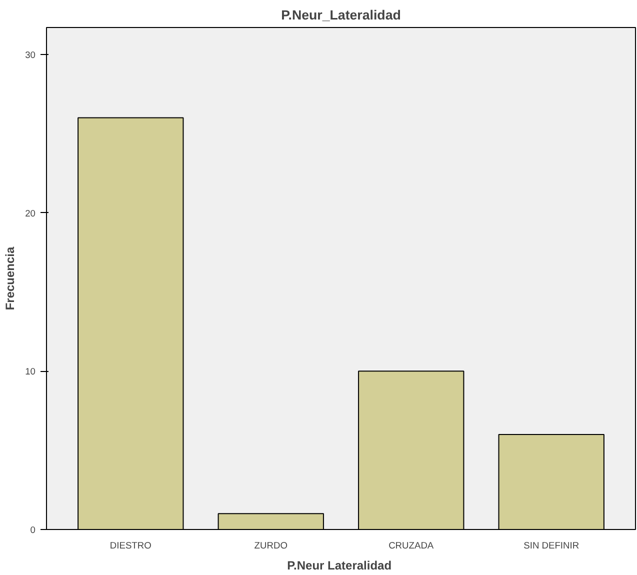 The image size is (637, 575). I want to click on x-tick-label: SIN DEFINIR, so click(552, 545).